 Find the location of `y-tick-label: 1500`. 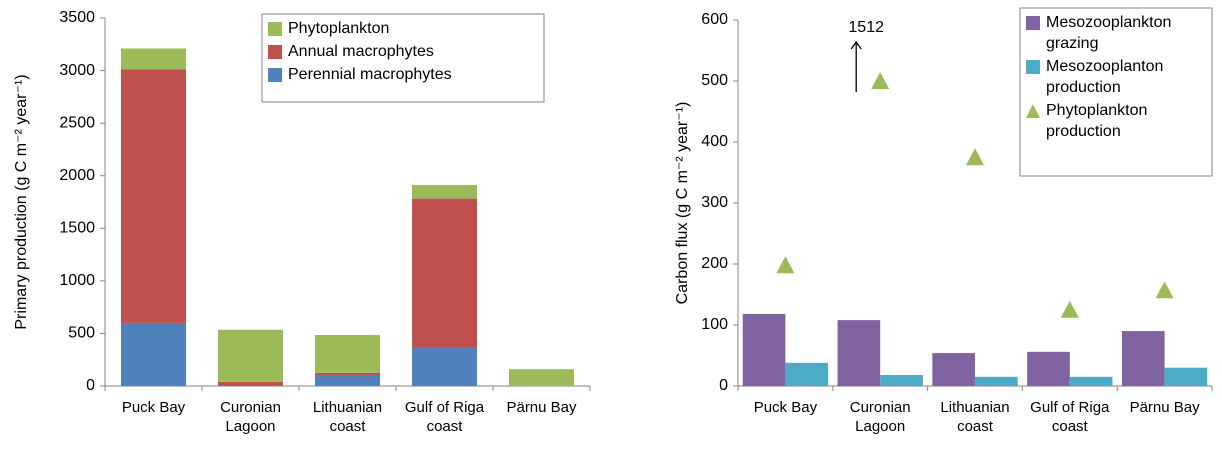

y-tick-label: 1500 is located at coordinates (77, 228).